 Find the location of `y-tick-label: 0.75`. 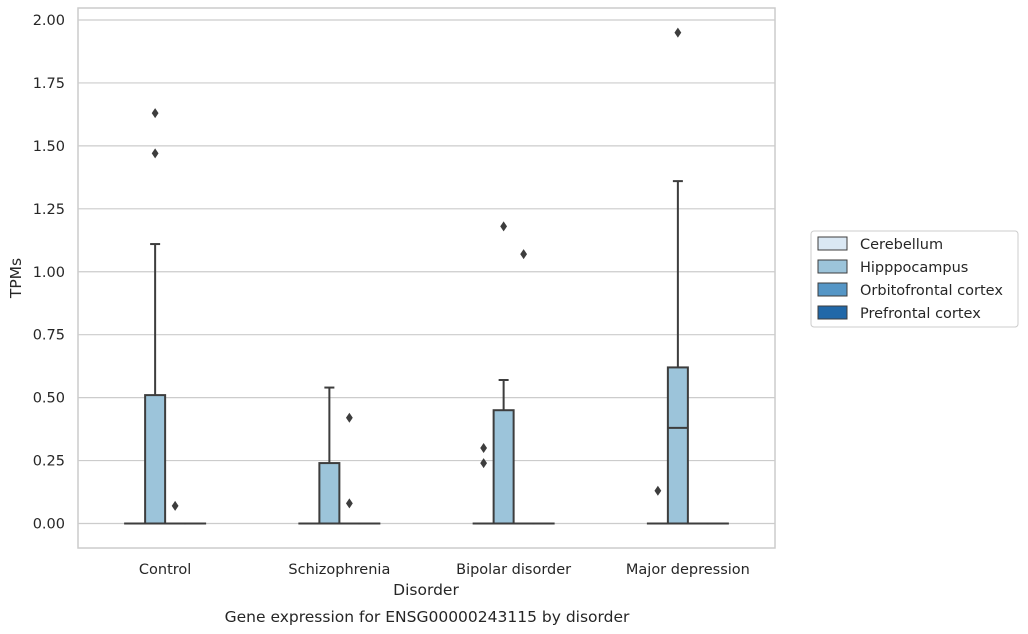

y-tick-label: 0.75 is located at coordinates (49, 336).